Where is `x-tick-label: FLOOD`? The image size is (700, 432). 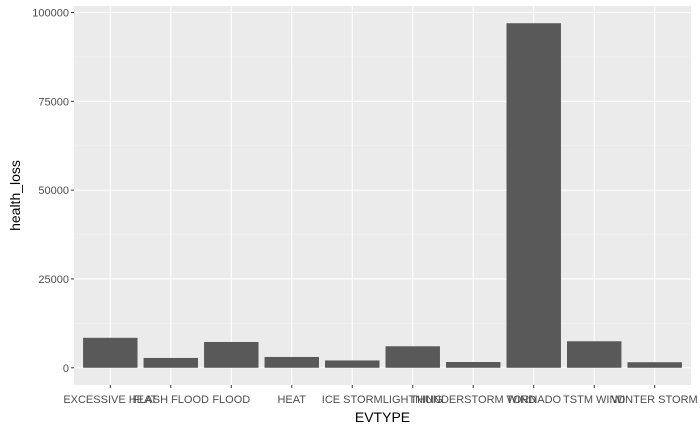 x-tick-label: FLOOD is located at coordinates (231, 400).